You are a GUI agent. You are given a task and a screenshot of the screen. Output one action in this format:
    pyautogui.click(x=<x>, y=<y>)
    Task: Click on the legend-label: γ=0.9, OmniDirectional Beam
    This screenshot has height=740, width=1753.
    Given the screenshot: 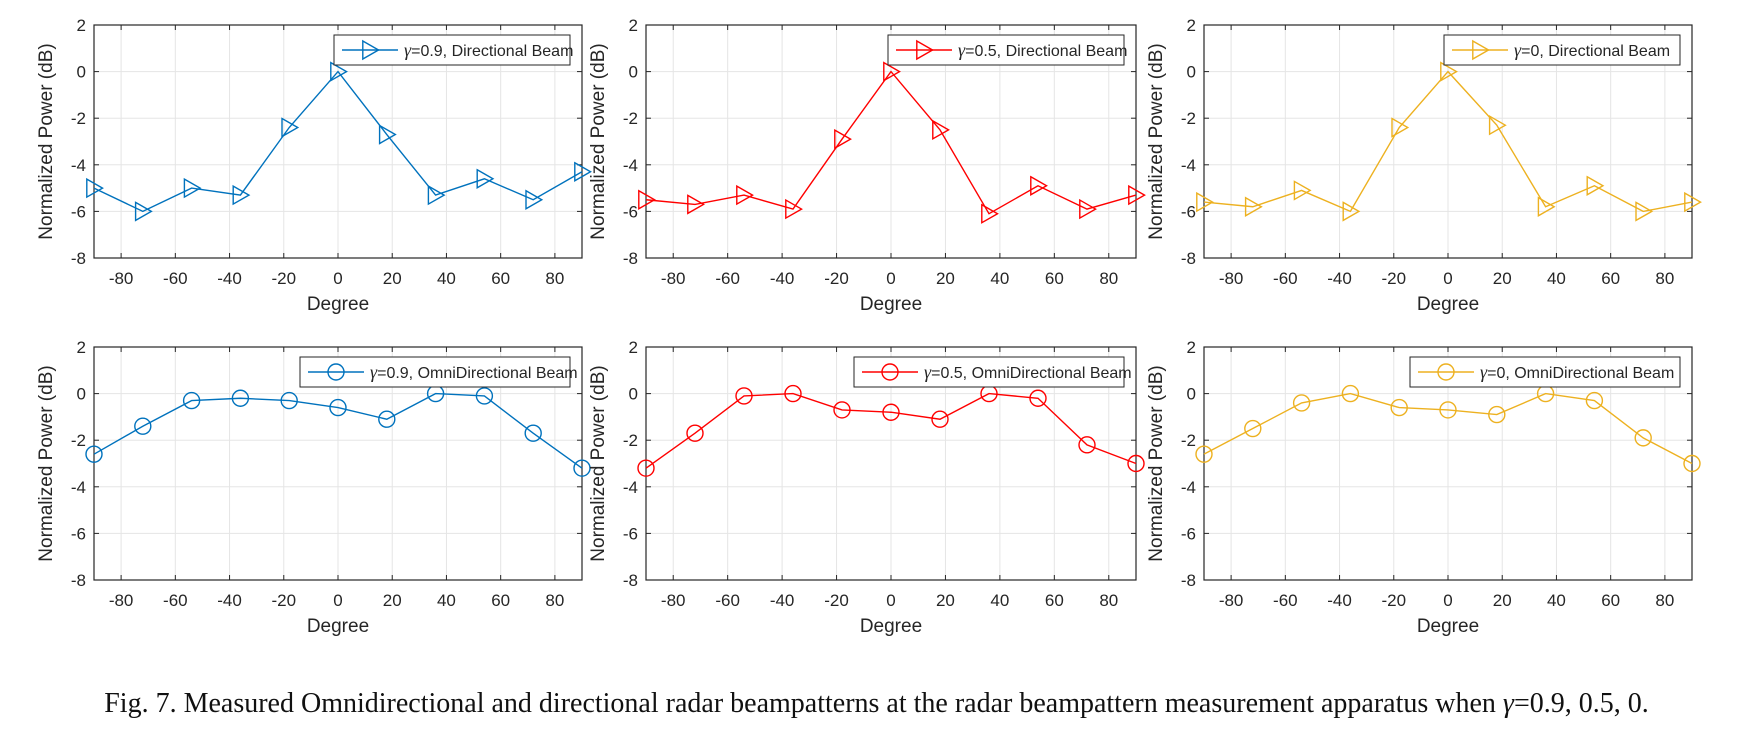 What is the action you would take?
    pyautogui.click(x=474, y=372)
    